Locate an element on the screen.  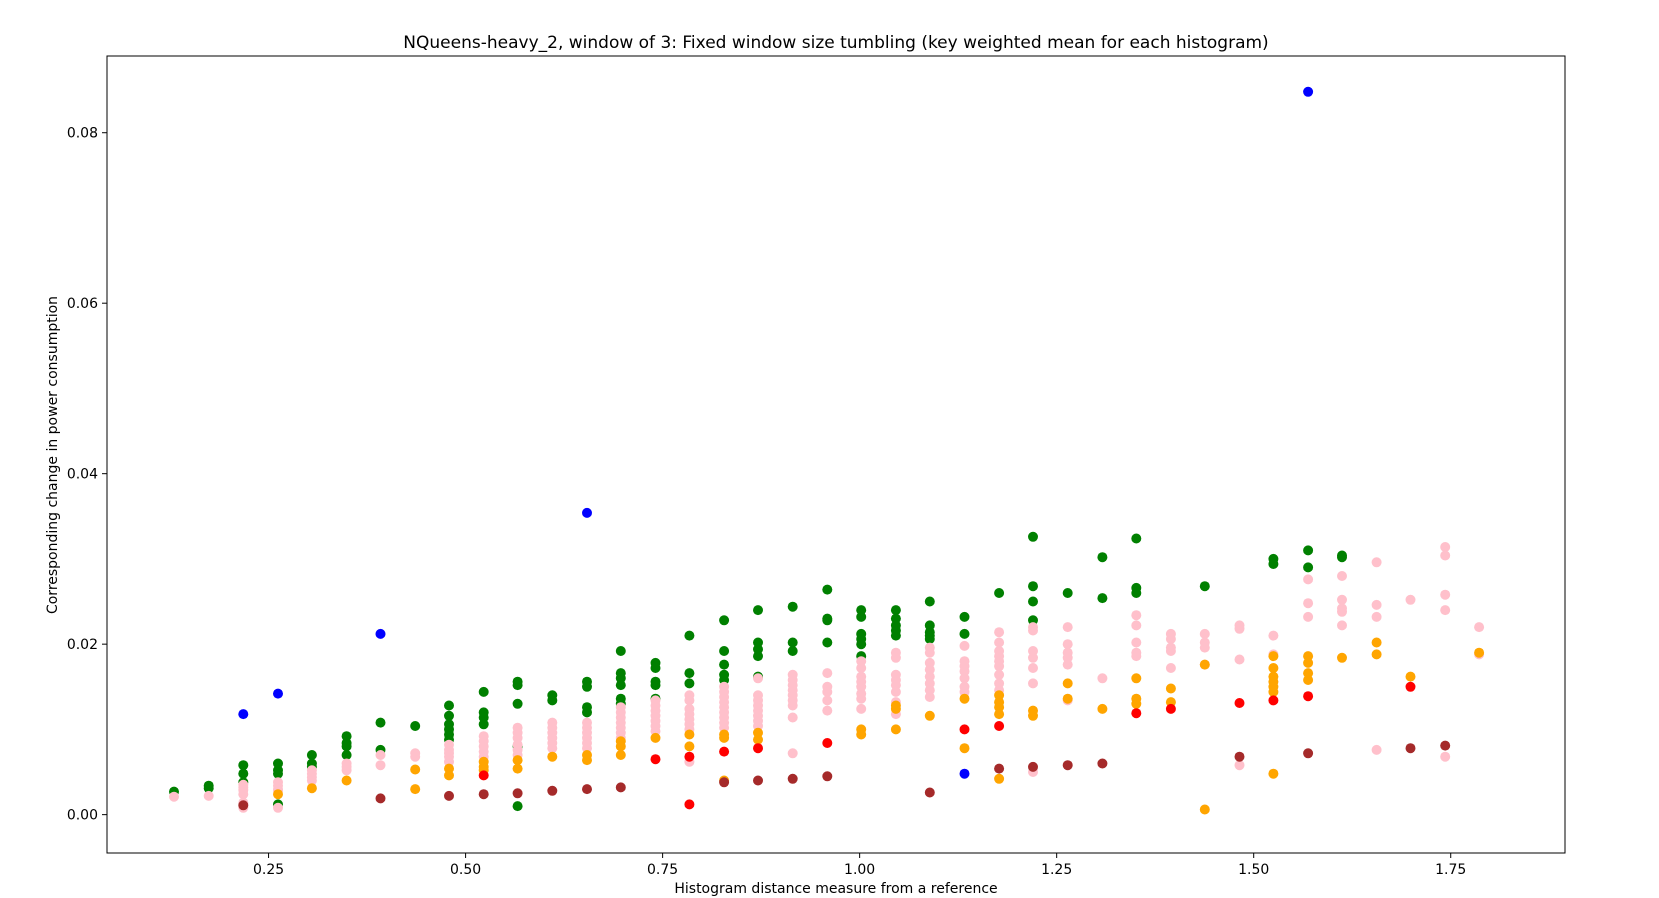
x-tick-label: 0.75 is located at coordinates (662, 870).